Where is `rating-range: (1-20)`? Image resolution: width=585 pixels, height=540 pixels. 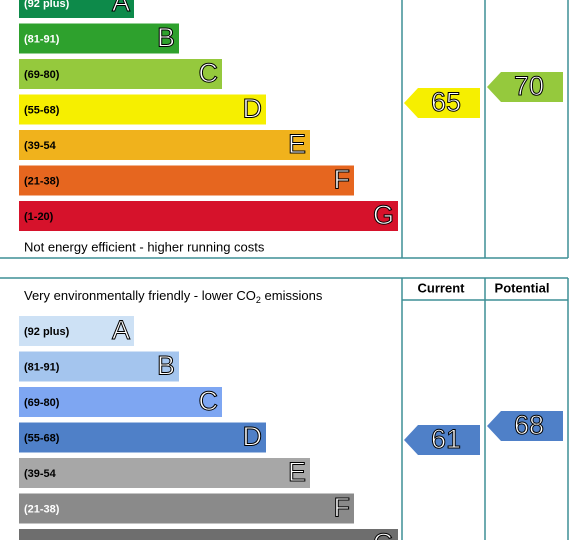
rating-range: (1-20) is located at coordinates (39, 217).